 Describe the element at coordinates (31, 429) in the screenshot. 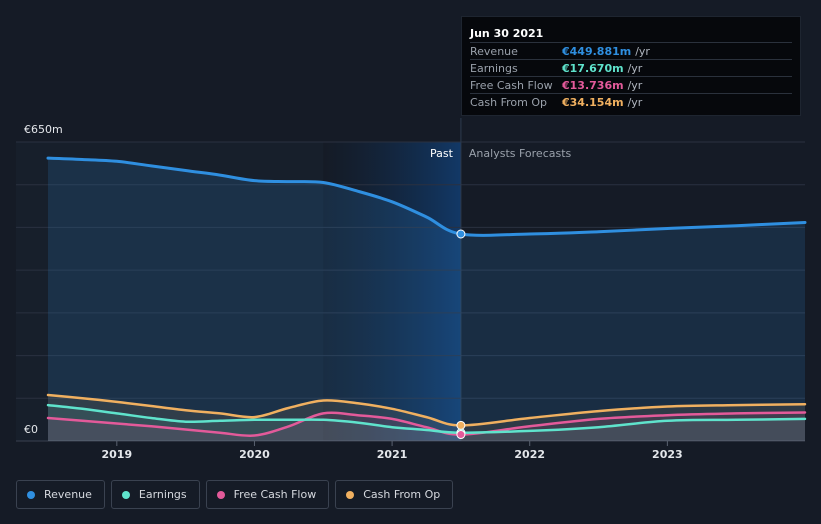

I see `y-bottom-label: €0` at that location.